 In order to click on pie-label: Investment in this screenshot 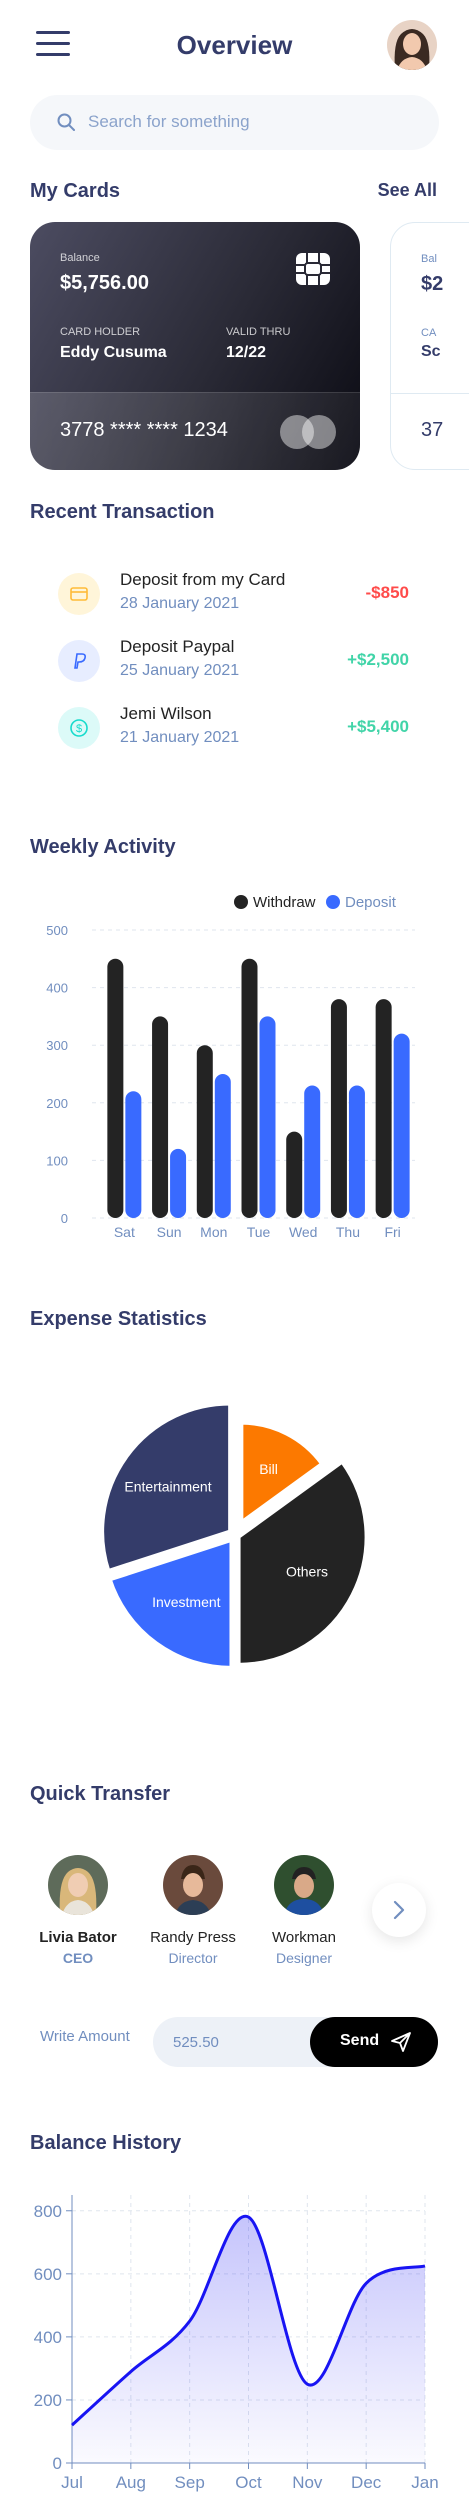, I will do `click(186, 1602)`.